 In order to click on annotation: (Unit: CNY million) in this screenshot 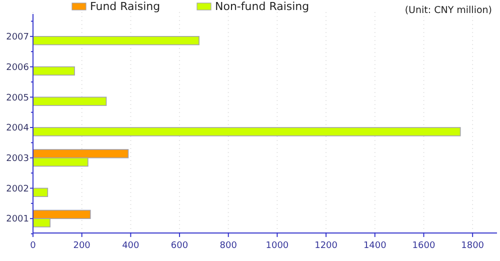, I will do `click(448, 10)`.